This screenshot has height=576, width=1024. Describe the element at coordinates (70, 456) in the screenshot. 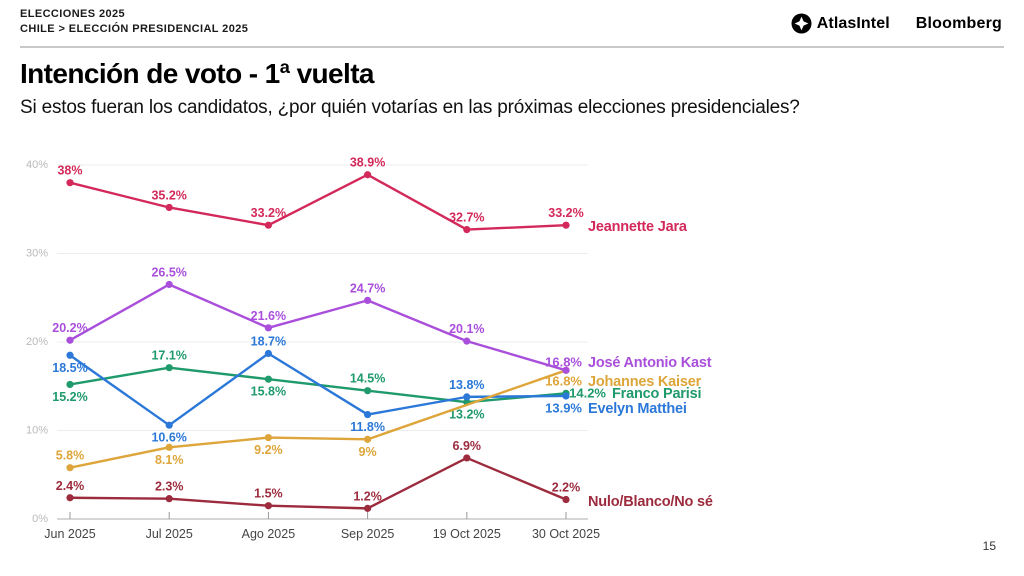

I see `value-label-johannes-kaiser-0: 5.8%` at that location.